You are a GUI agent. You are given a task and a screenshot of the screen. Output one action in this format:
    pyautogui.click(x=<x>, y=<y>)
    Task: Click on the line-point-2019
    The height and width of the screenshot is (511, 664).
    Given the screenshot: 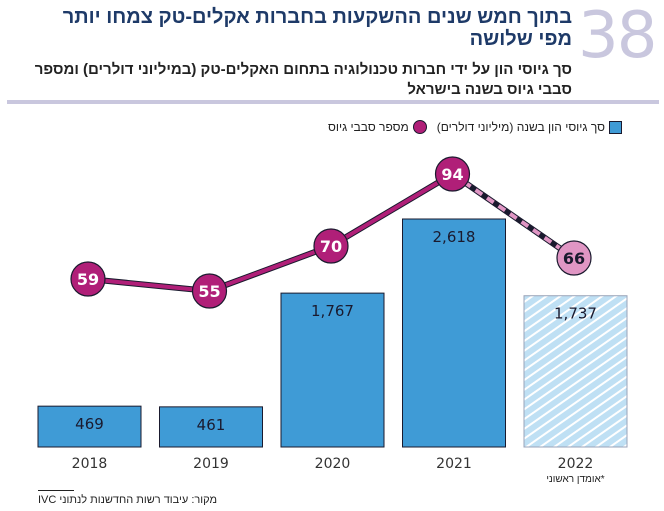 What is the action you would take?
    pyautogui.click(x=209, y=291)
    